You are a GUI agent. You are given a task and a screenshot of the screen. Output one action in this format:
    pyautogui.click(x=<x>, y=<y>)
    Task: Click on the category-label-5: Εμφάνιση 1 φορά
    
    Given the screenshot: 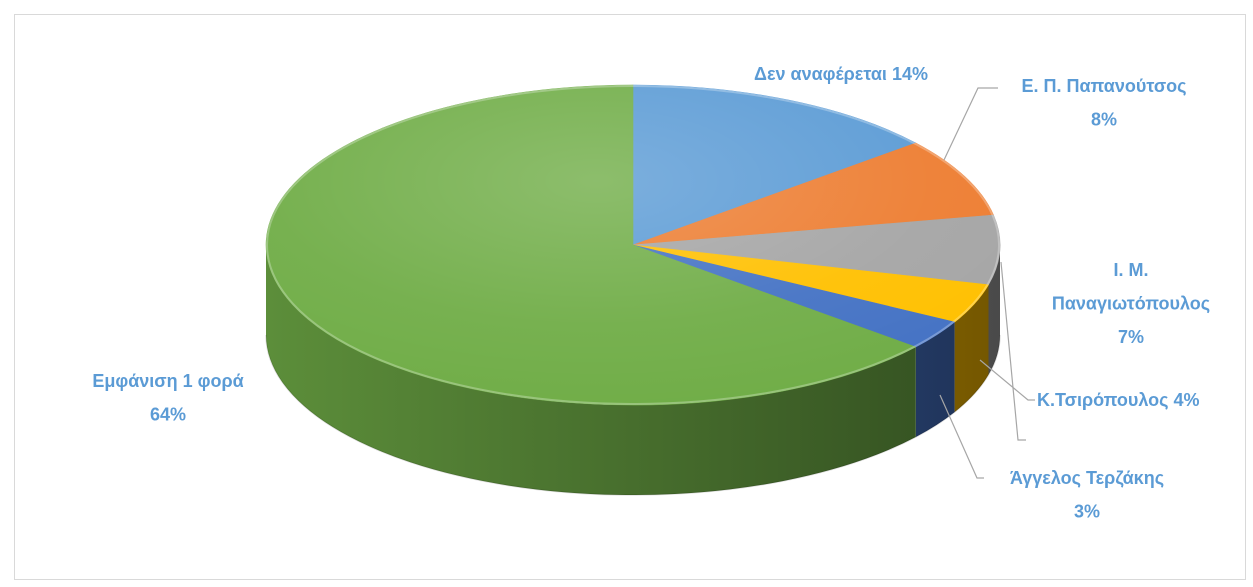 What is the action you would take?
    pyautogui.click(x=167, y=381)
    